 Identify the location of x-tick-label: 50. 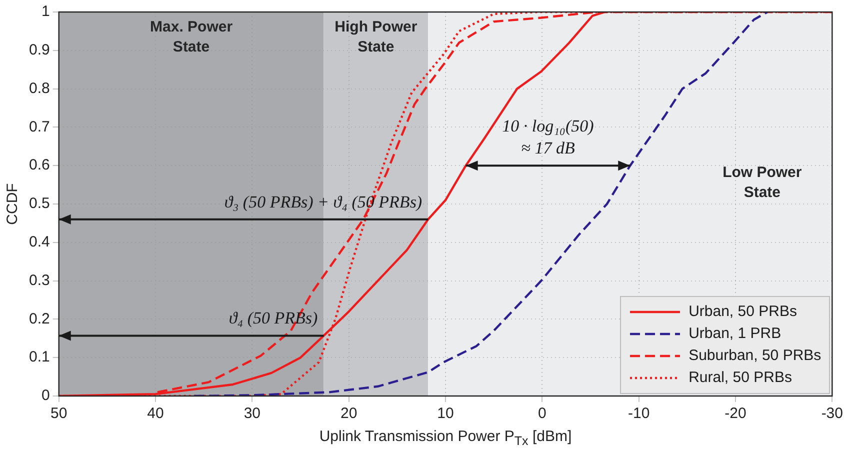
(59, 413).